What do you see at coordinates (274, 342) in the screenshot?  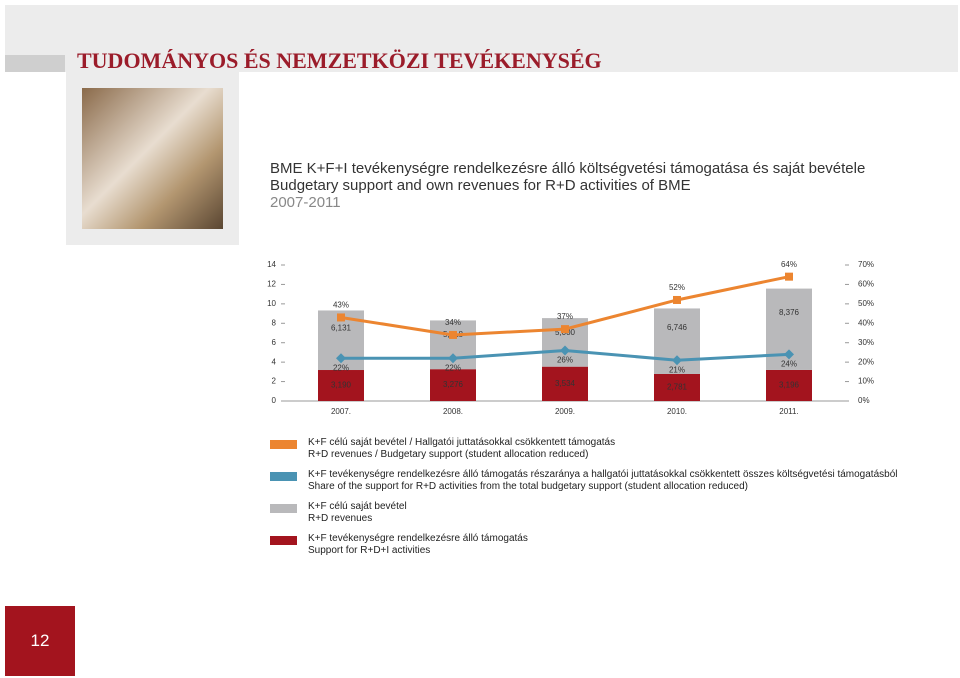 I see `y-tick-label: 6` at bounding box center [274, 342].